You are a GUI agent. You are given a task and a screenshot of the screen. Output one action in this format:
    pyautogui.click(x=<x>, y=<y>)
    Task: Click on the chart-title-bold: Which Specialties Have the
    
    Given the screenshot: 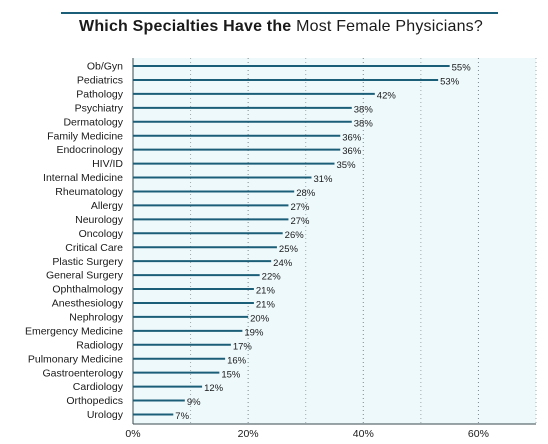 What is the action you would take?
    pyautogui.click(x=185, y=26)
    